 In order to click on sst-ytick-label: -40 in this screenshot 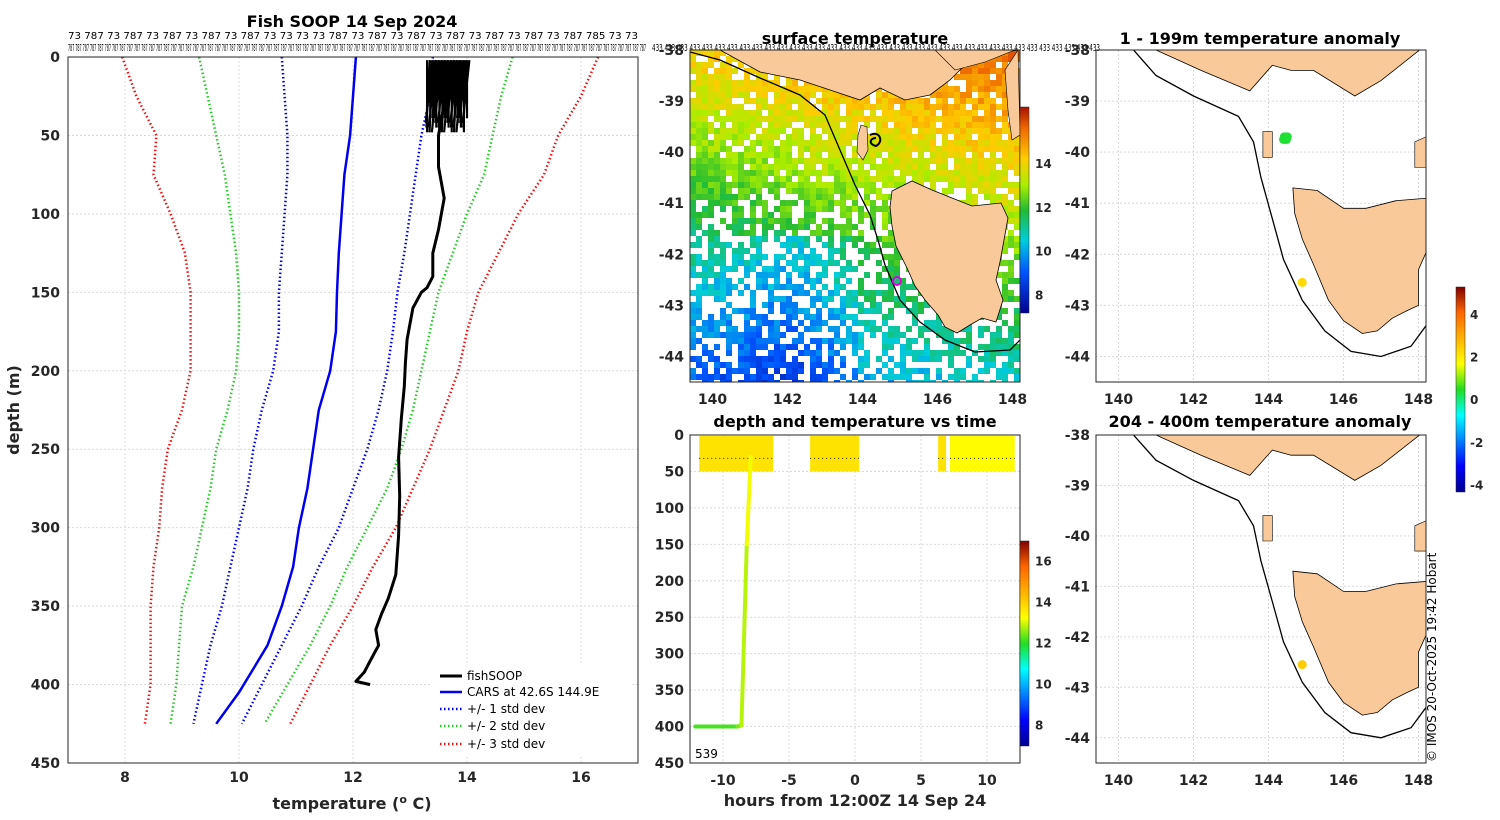, I will do `click(672, 153)`.